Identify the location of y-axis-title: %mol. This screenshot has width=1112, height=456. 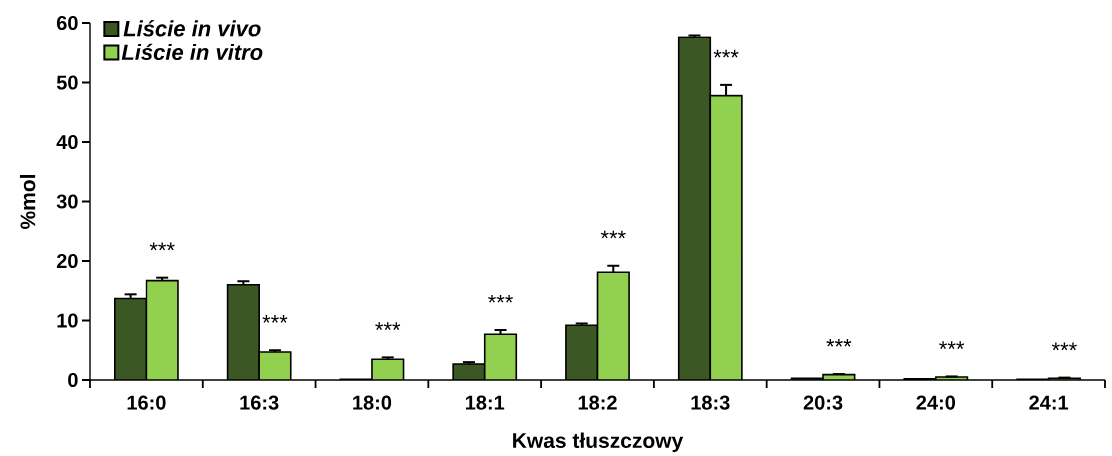
(27, 201).